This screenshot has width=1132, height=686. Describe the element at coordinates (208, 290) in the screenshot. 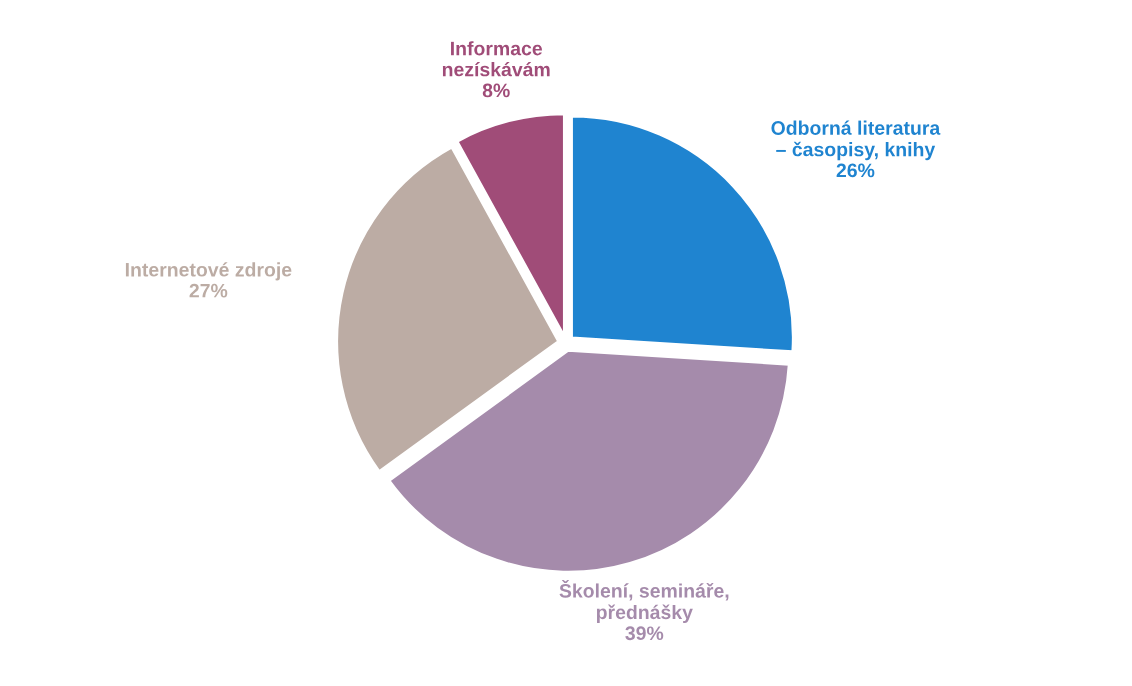

I see `data-label: 27%` at that location.